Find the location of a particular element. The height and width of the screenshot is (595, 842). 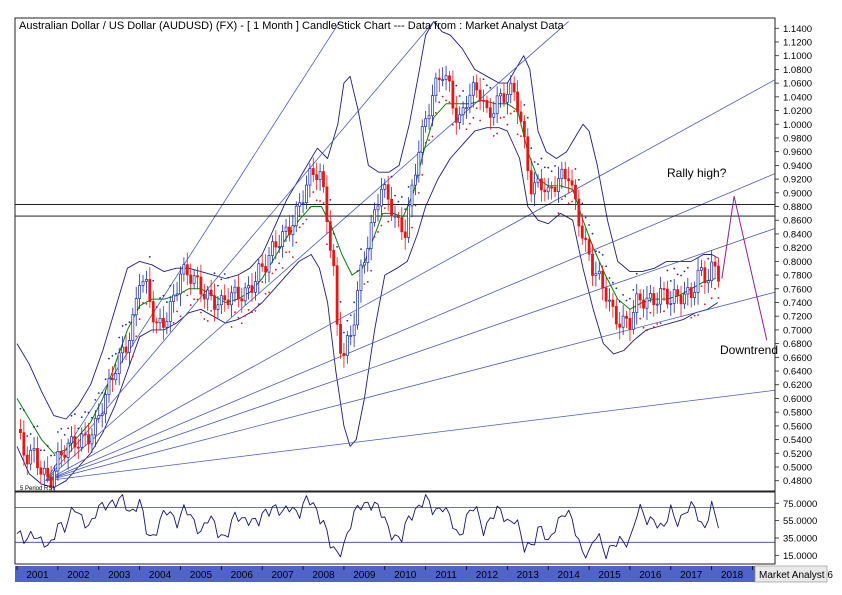

price-tick-label: 0.9400 is located at coordinates (797, 166).